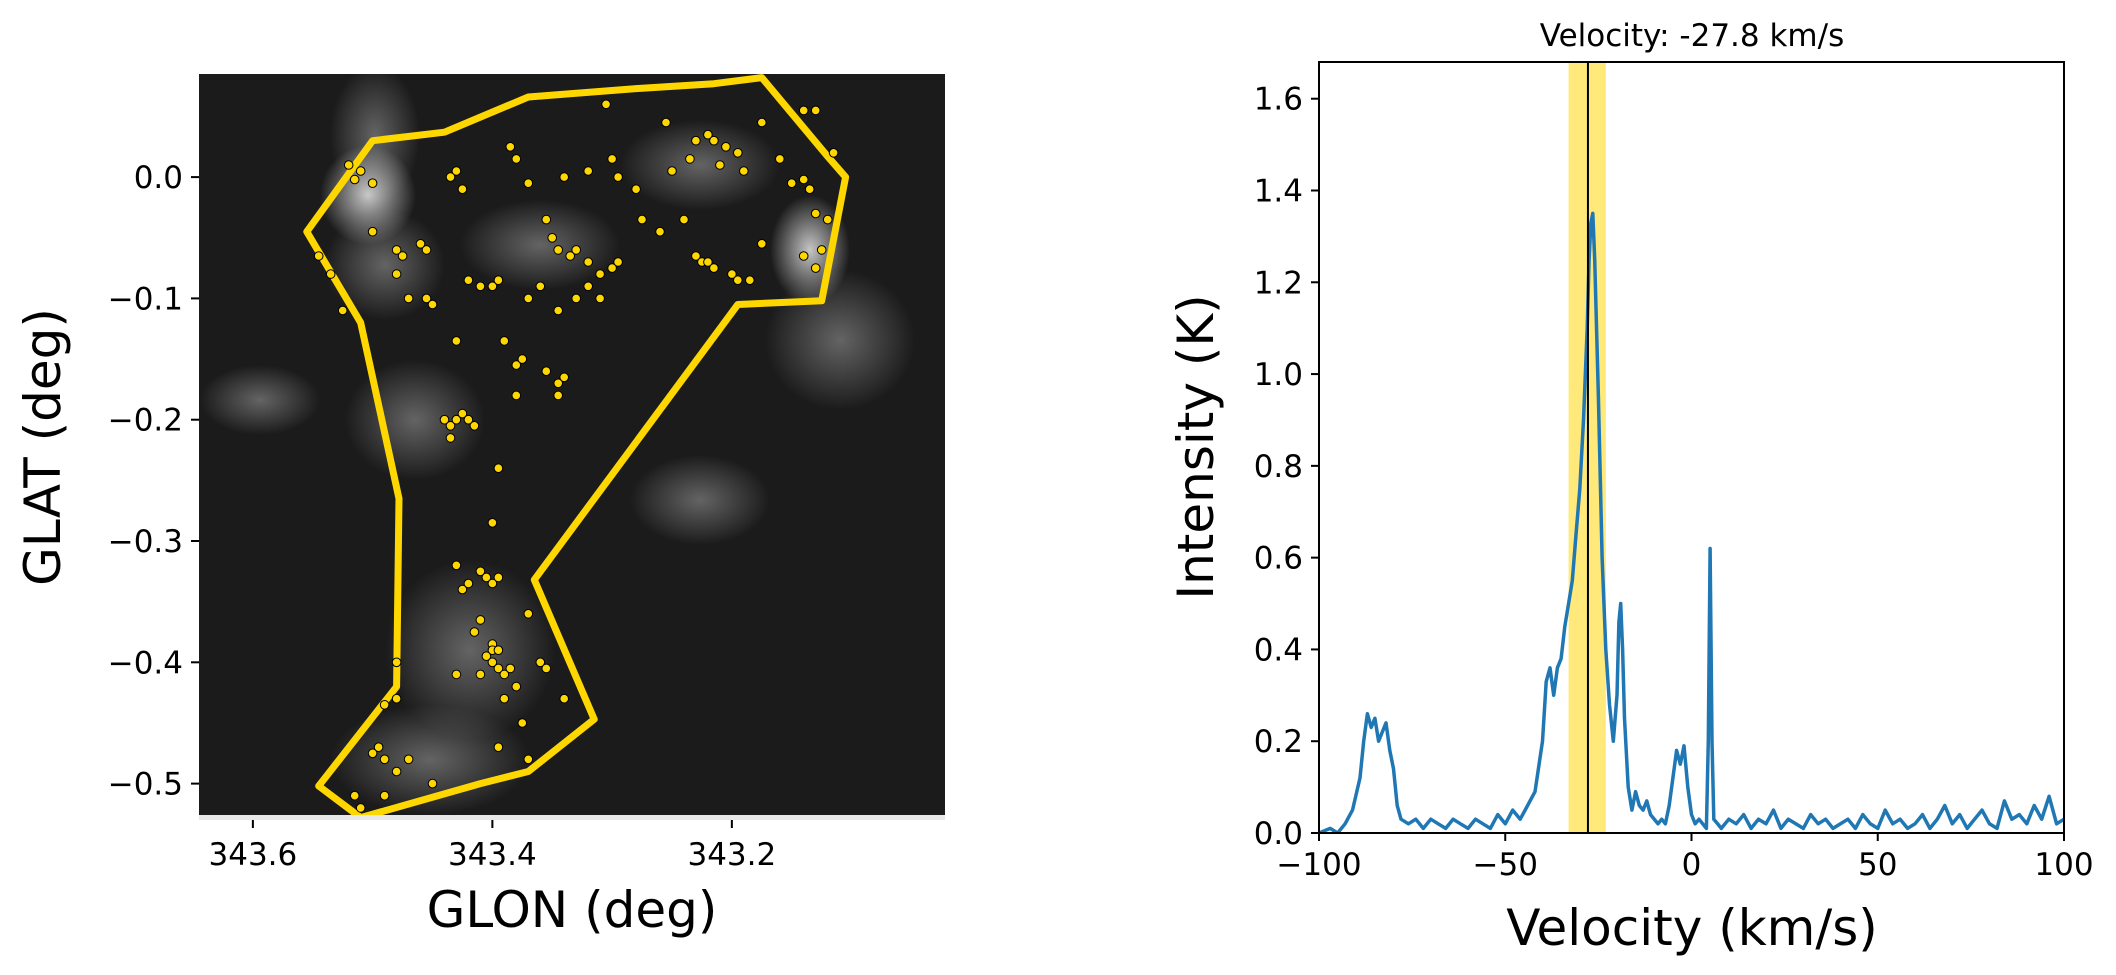 The width and height of the screenshot is (2116, 975). I want to click on spectrum-y-tick-label: 1.4, so click(1278, 192).